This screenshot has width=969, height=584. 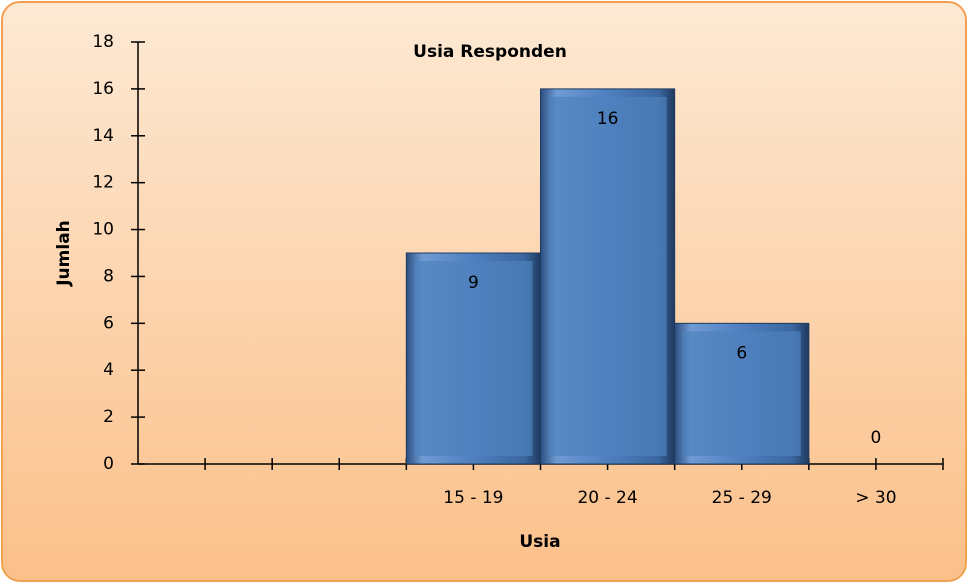 What do you see at coordinates (473, 283) in the screenshot?
I see `data-label: 9` at bounding box center [473, 283].